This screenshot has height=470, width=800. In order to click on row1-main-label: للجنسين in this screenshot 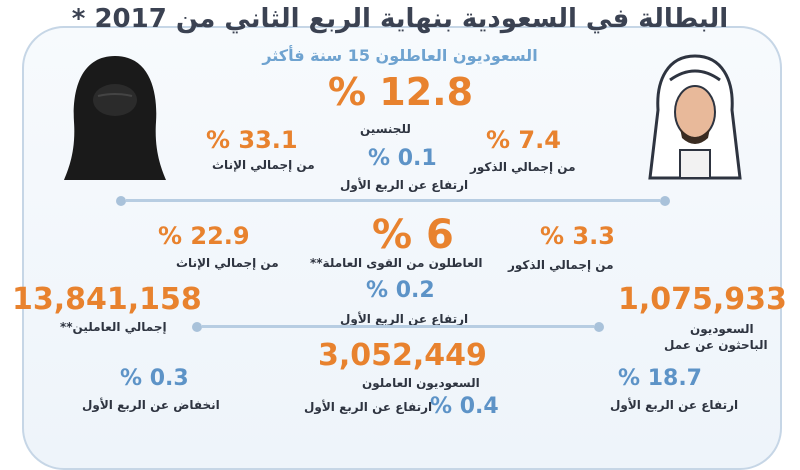, I will do `click(385, 129)`.